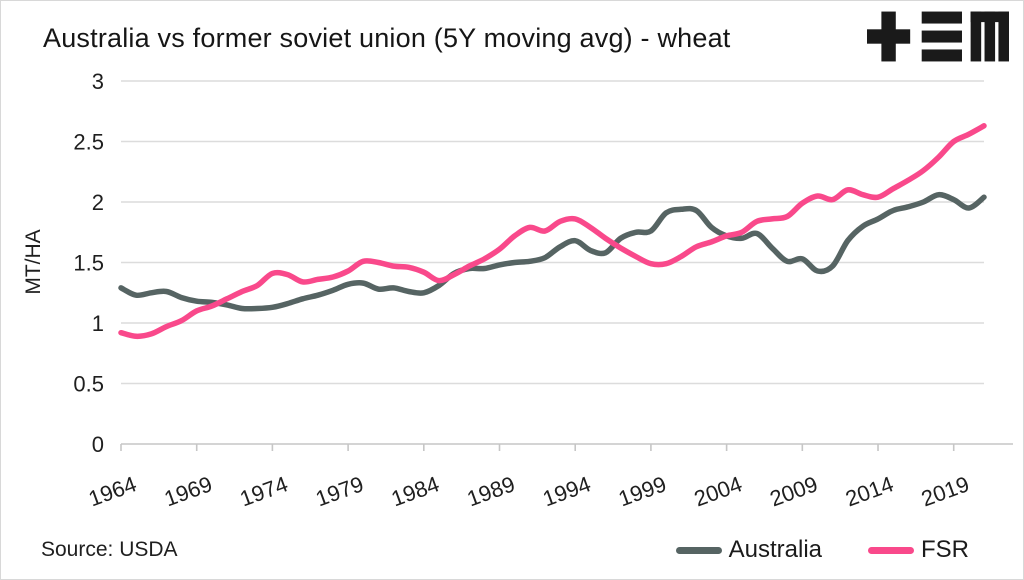  Describe the element at coordinates (891, 550) in the screenshot. I see `fsr-line-swatch-icon` at that location.